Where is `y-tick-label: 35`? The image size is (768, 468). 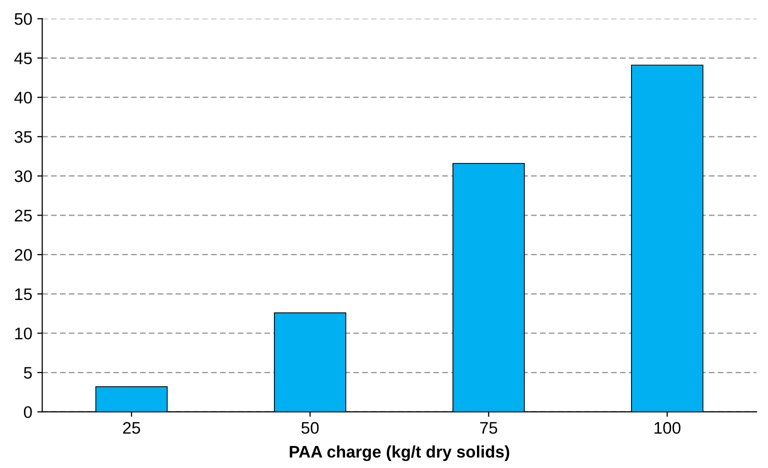 y-tick-label: 35 is located at coordinates (23, 137).